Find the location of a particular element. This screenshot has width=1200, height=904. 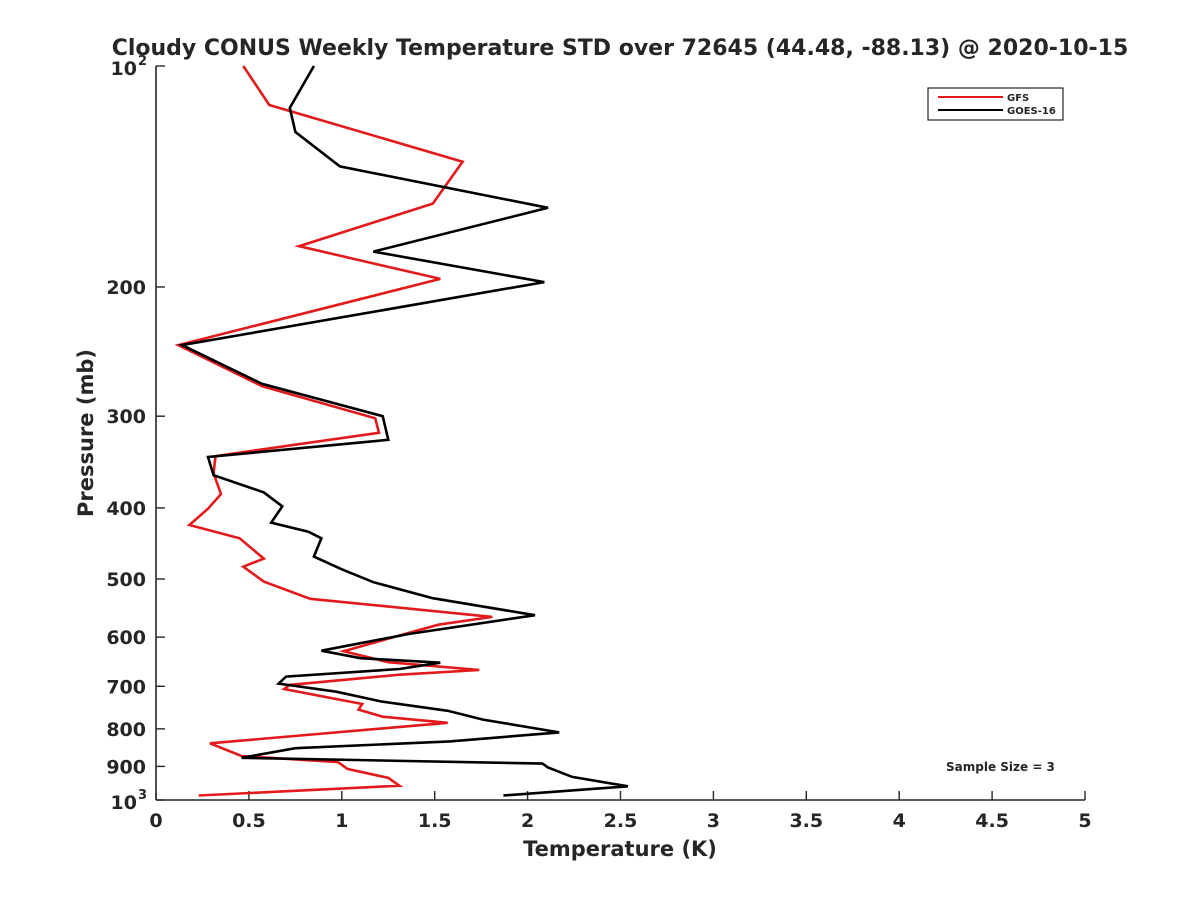

y-tick-exponent: 3 is located at coordinates (142, 795).